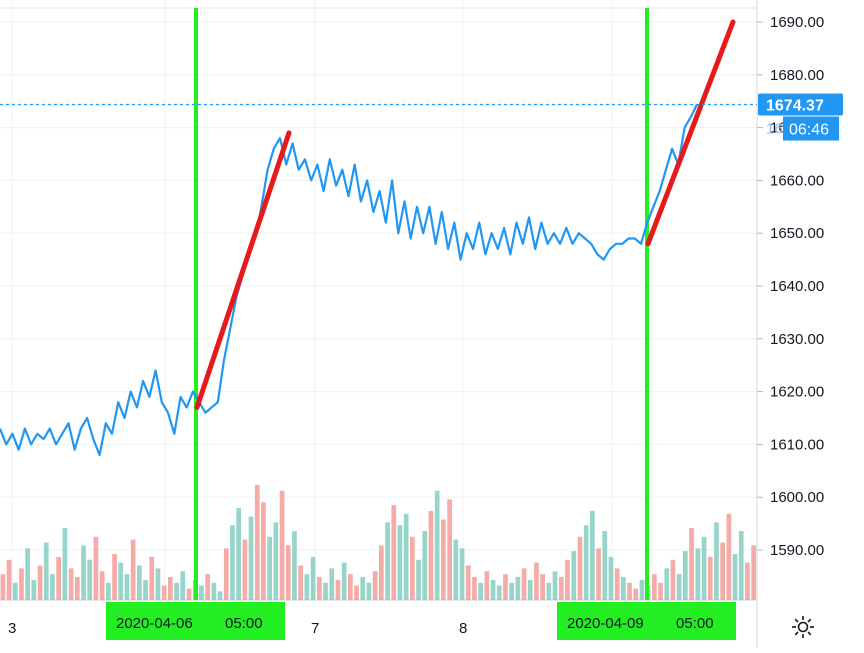 The width and height of the screenshot is (864, 653). I want to click on trend-line, so click(690, 133).